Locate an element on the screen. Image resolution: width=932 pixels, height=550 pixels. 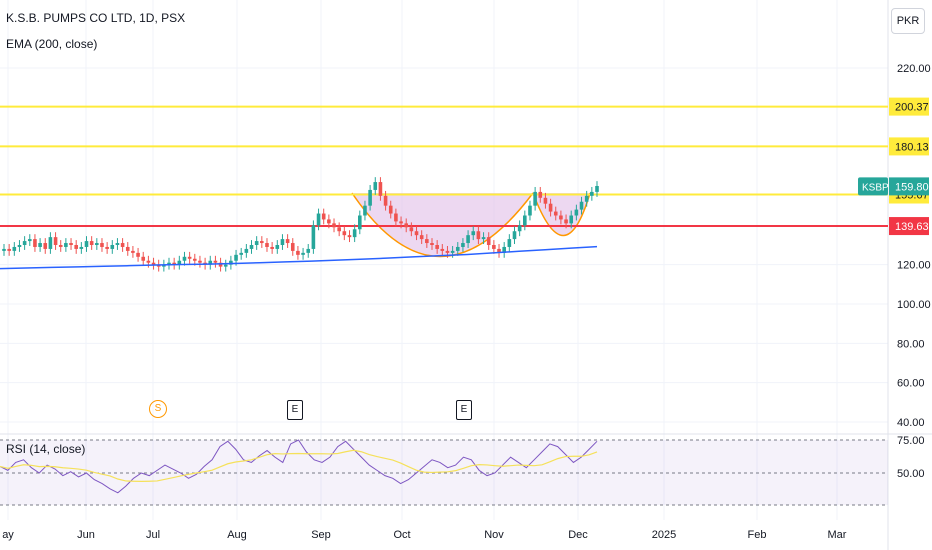
rsi-tick-label: 50.00 is located at coordinates (911, 474).